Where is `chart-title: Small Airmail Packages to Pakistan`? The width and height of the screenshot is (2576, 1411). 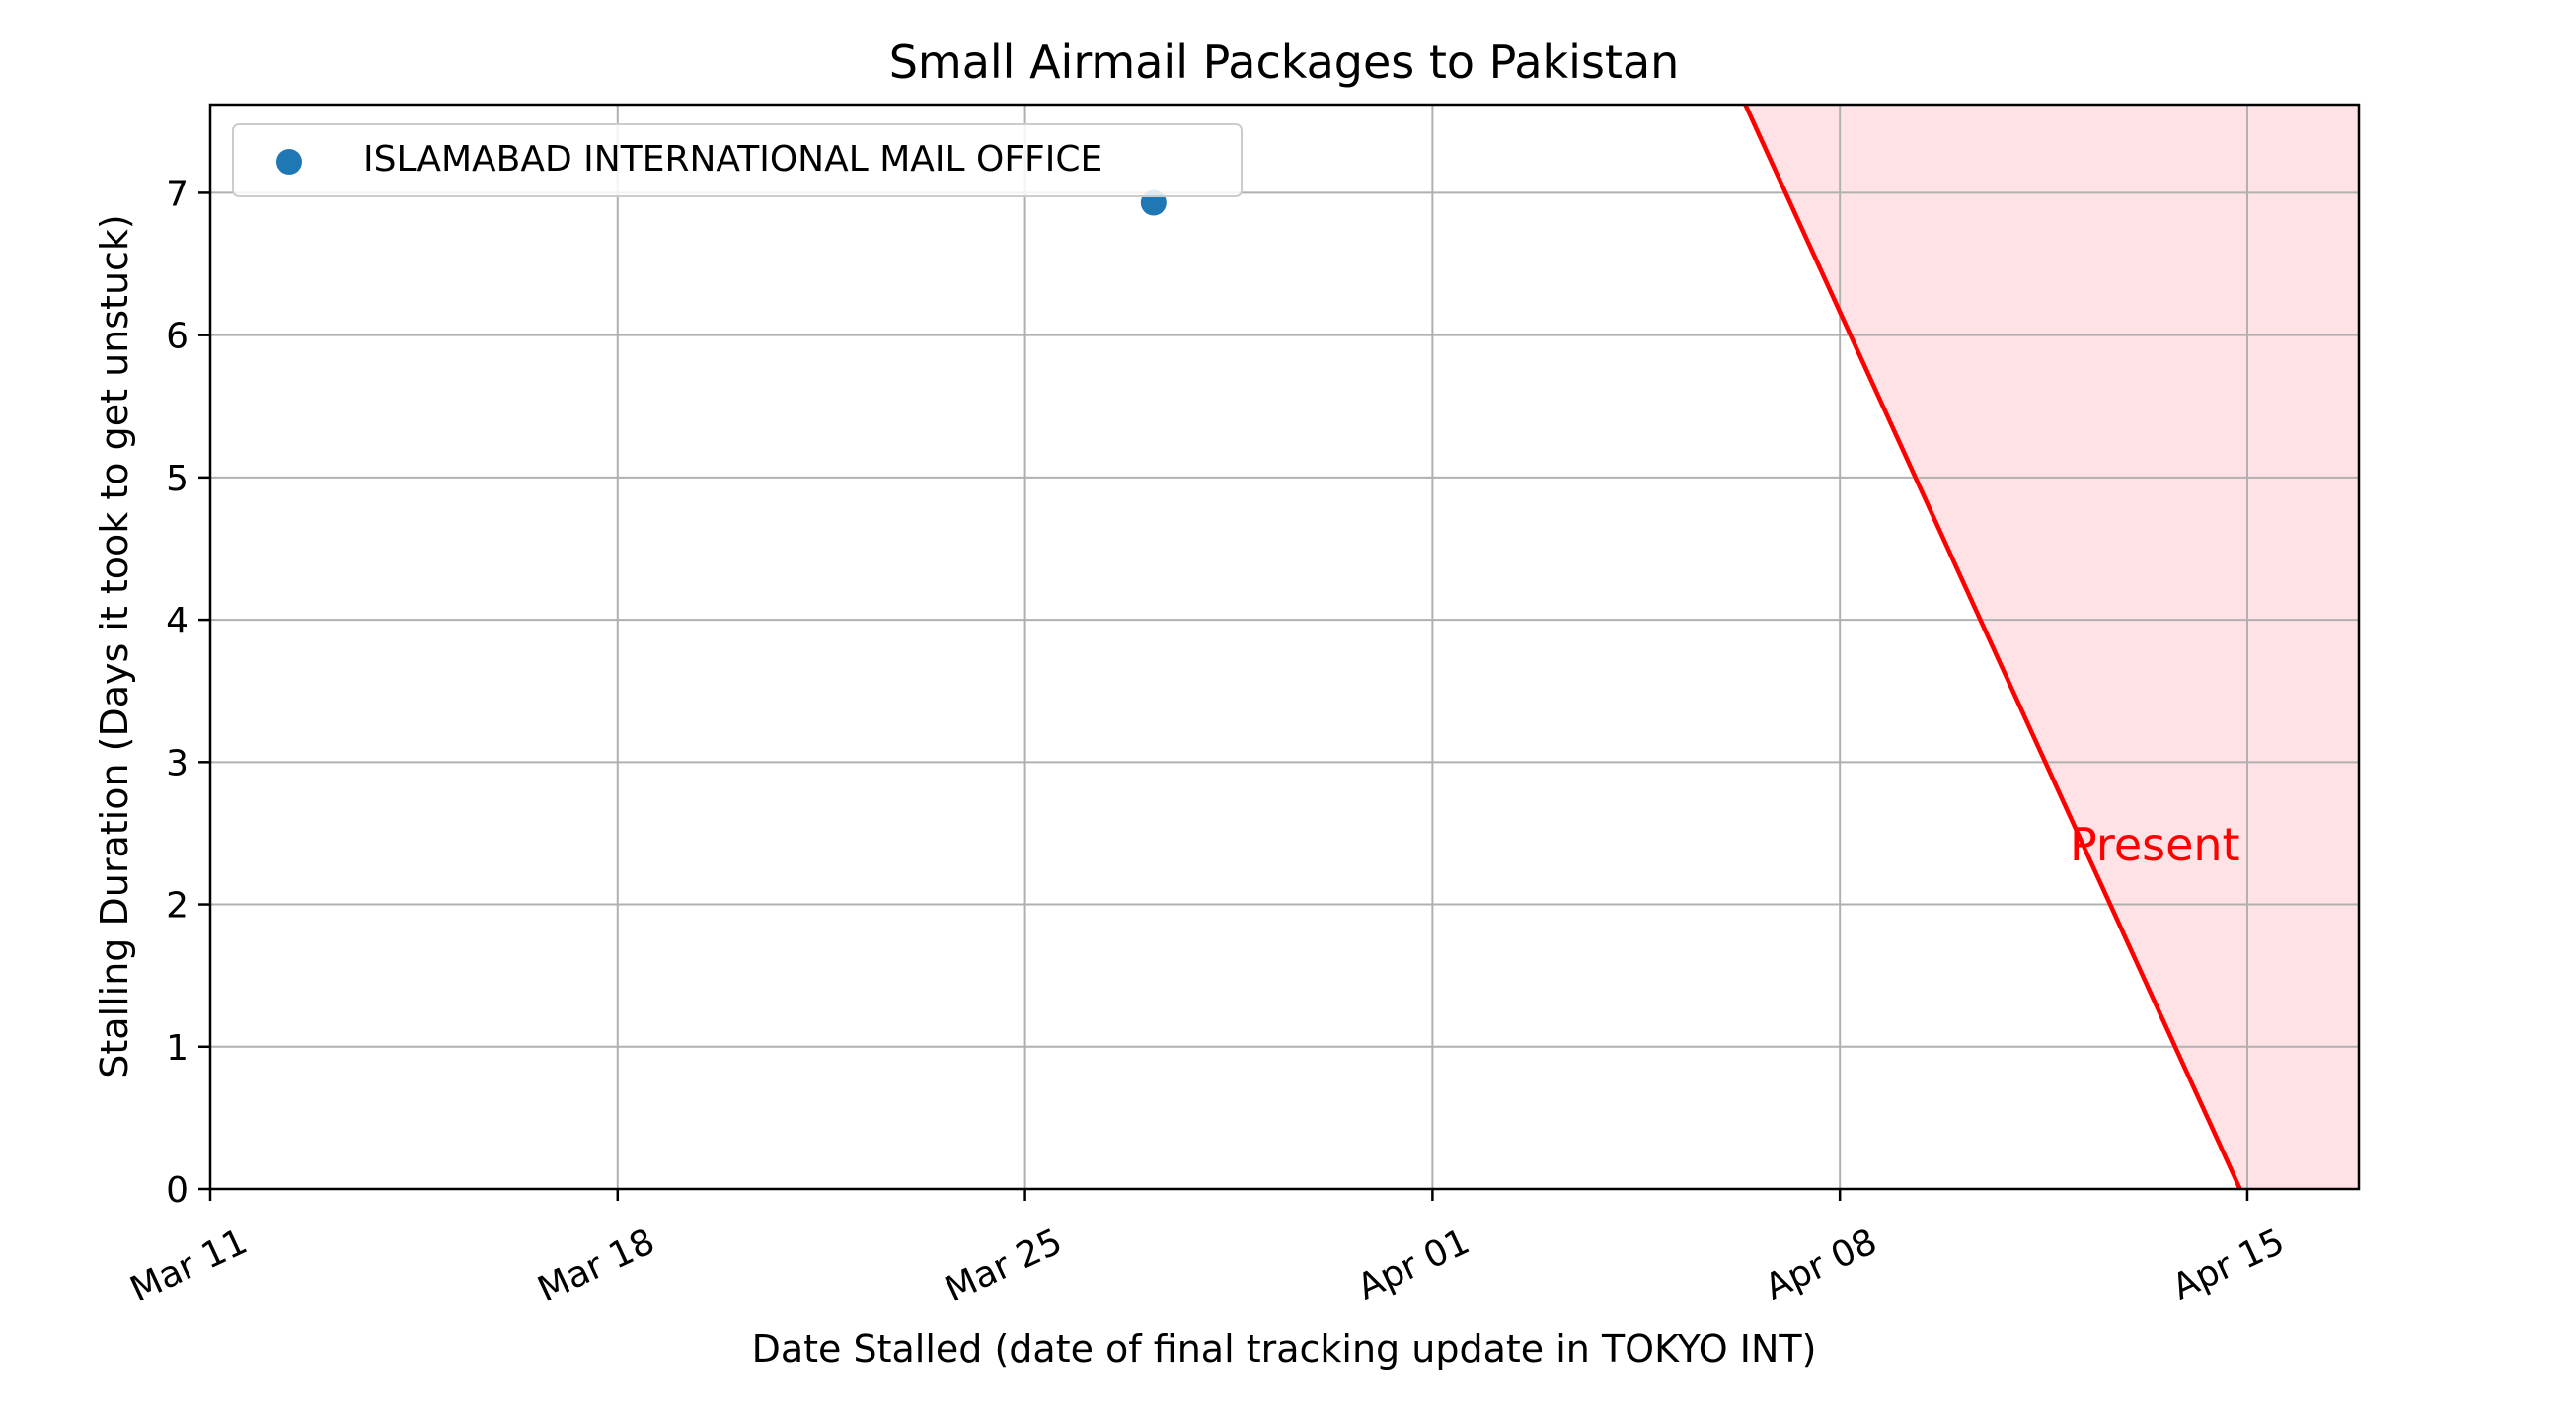
chart-title: Small Airmail Packages to Pakistan is located at coordinates (1284, 62).